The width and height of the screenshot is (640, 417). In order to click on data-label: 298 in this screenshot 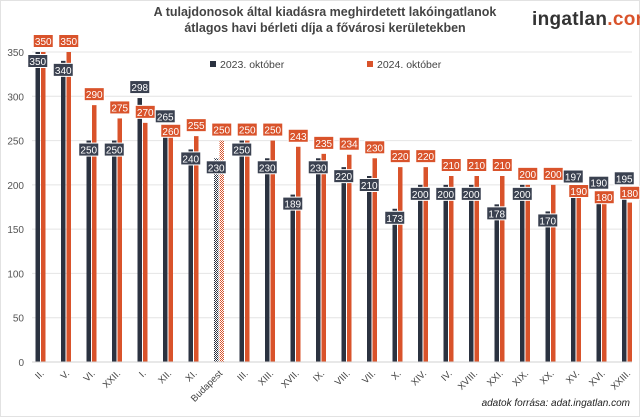, I will do `click(139, 88)`.